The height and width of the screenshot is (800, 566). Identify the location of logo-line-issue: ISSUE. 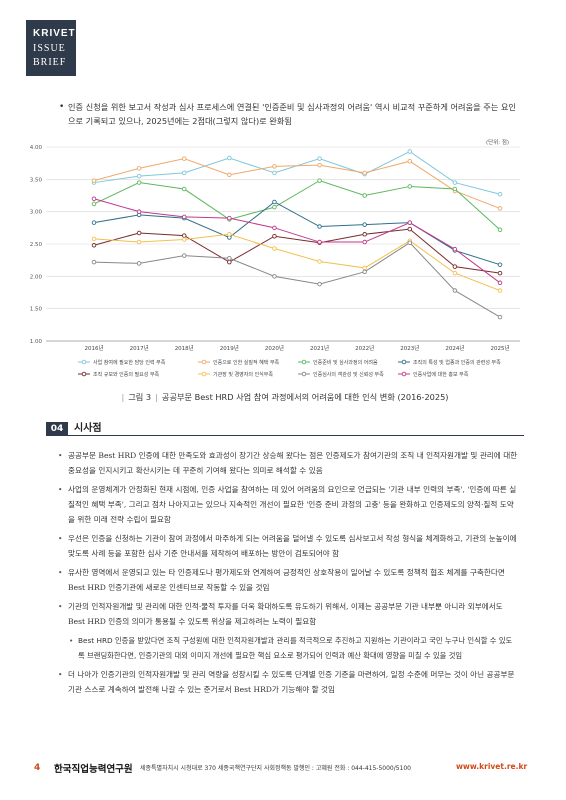
(49, 48).